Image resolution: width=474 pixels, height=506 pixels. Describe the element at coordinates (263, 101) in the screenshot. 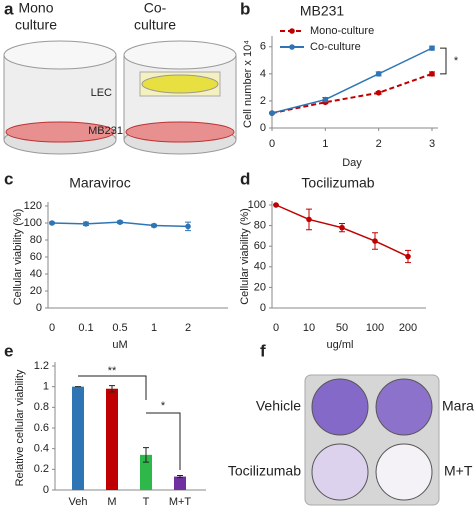

I see `y-tick-label: 2` at that location.